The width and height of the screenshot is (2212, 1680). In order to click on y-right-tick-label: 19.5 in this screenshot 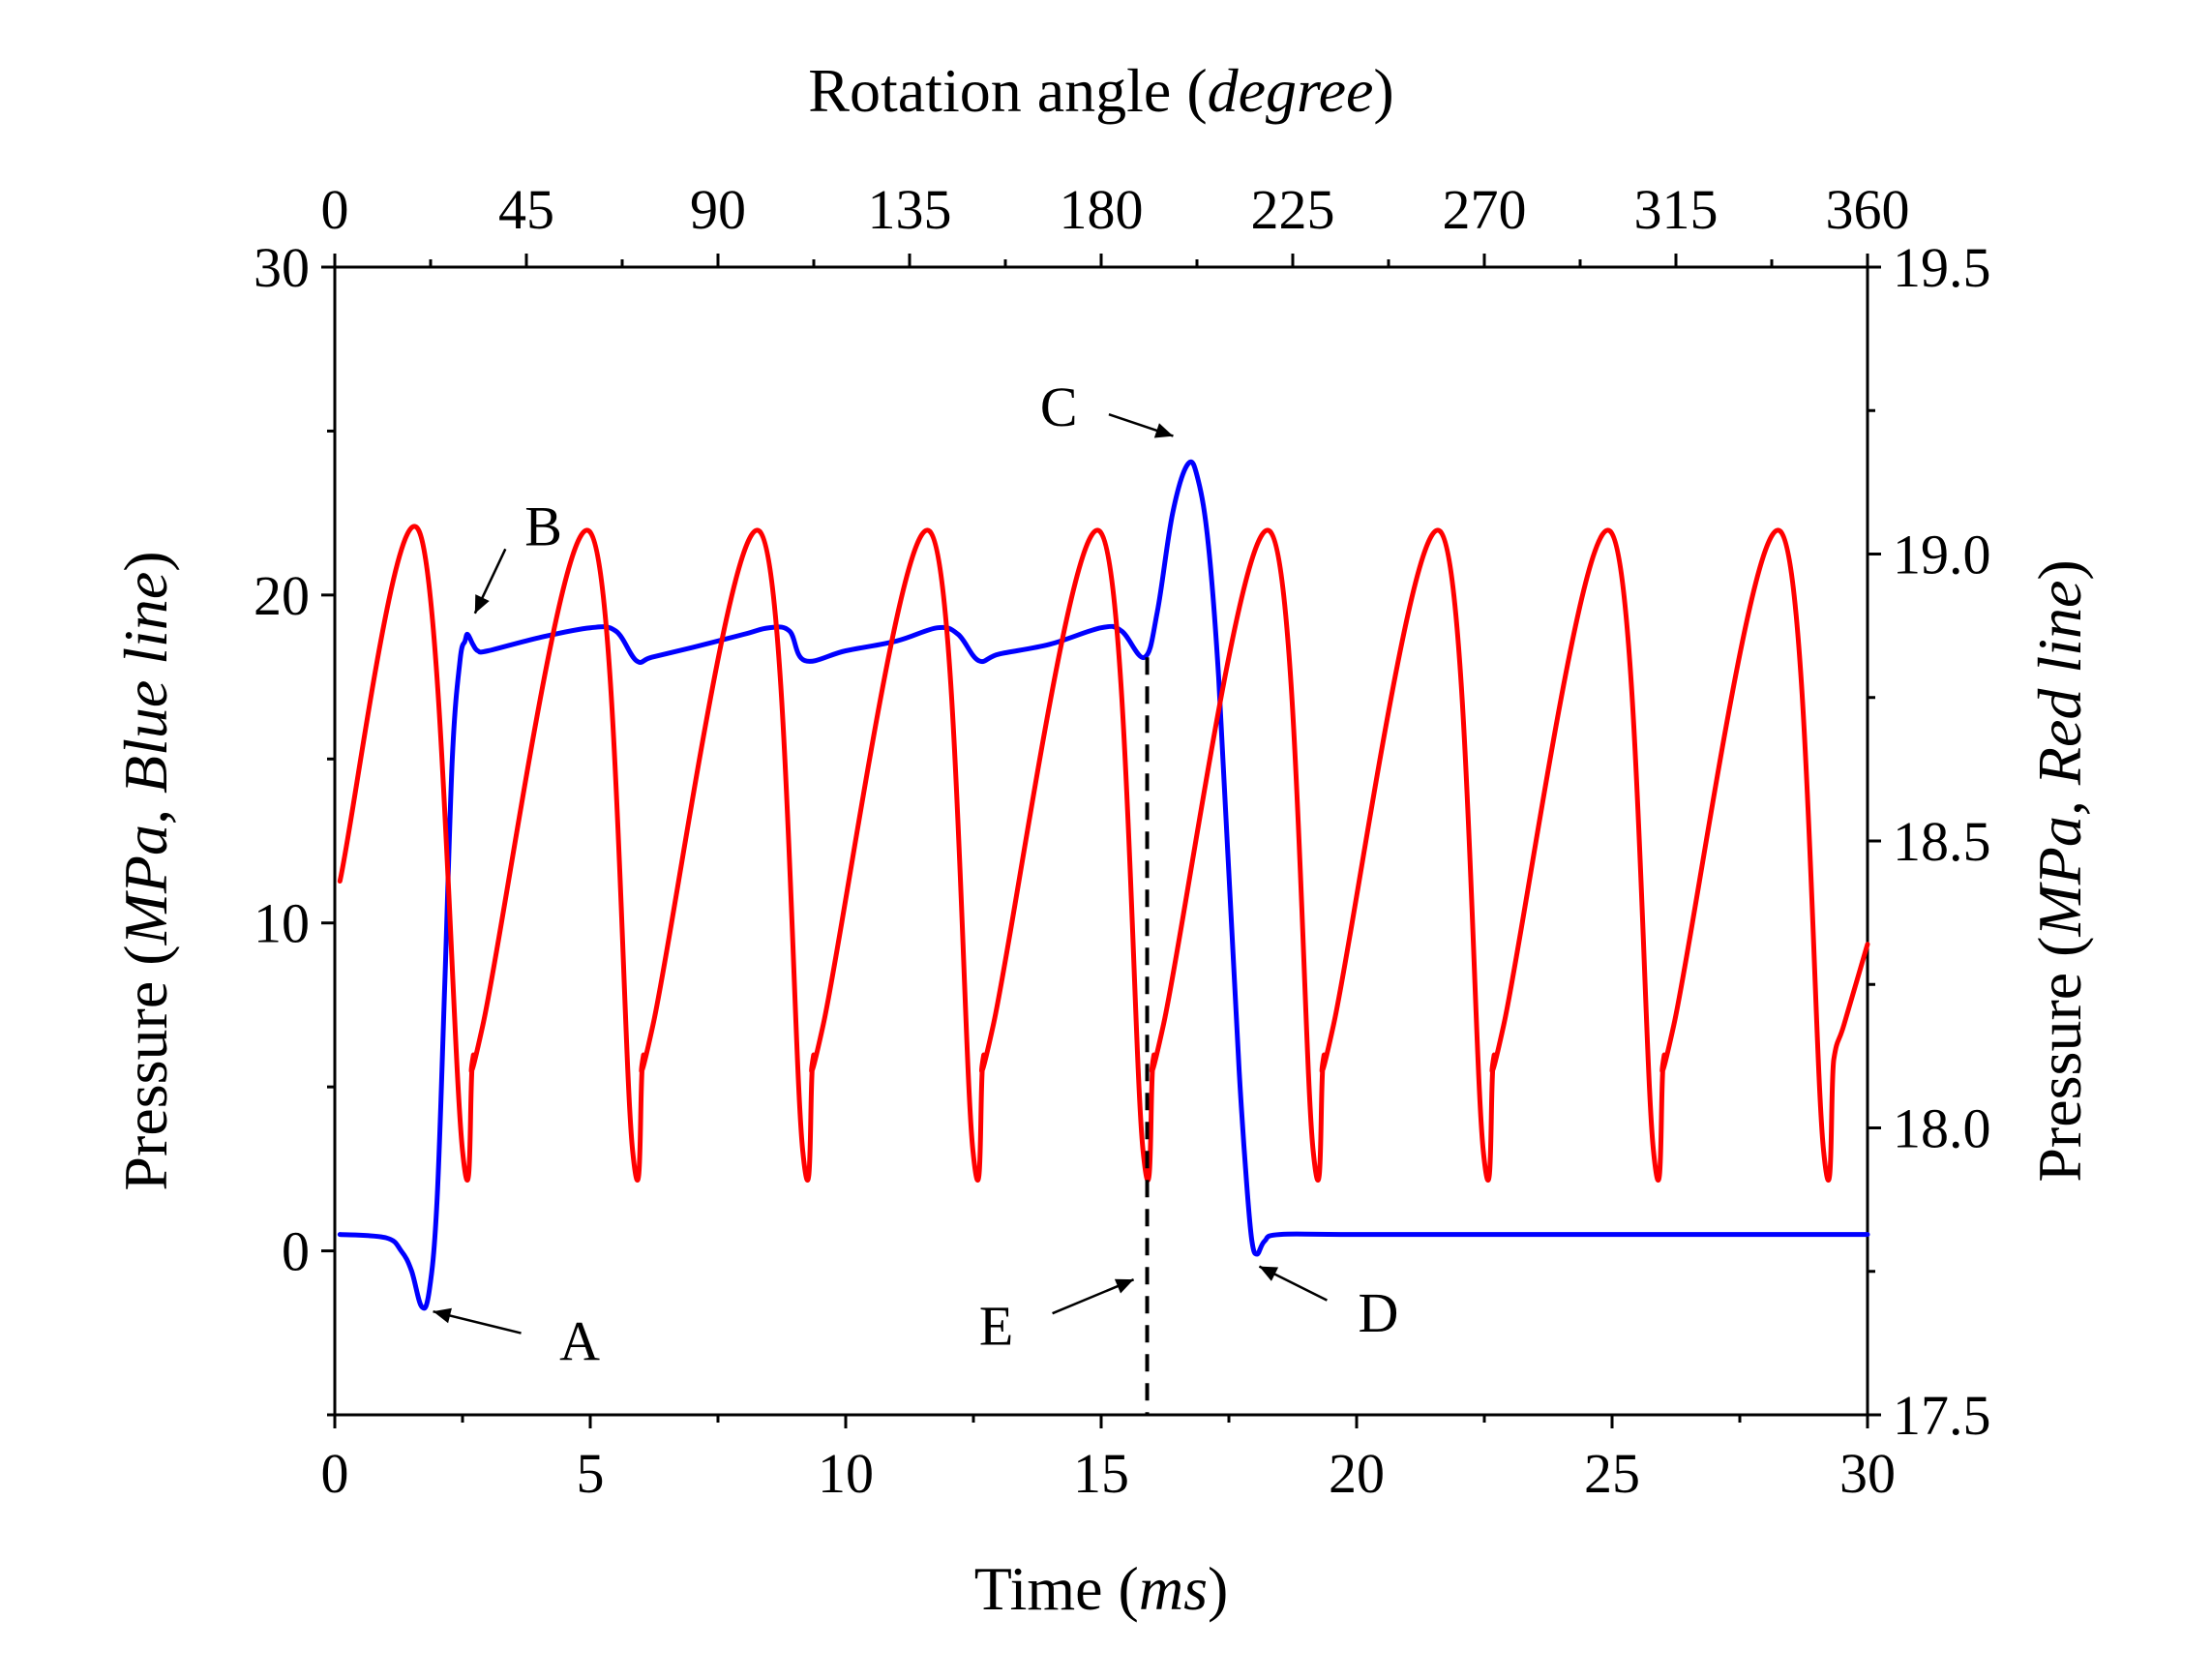, I will do `click(1942, 267)`.